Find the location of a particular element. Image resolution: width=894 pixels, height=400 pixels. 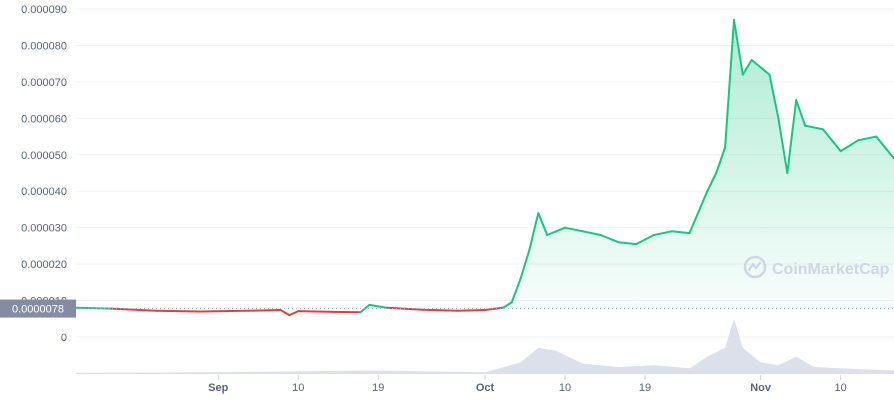

baseline-label: 0.0000078 is located at coordinates (38, 310).